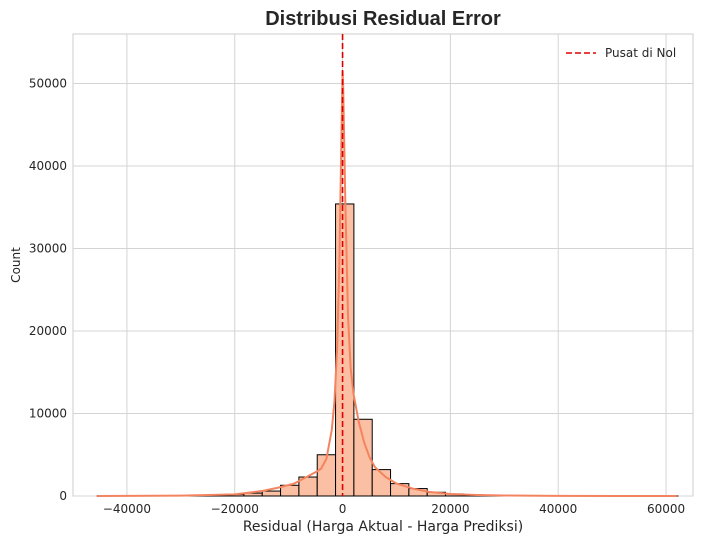 This screenshot has height=545, width=703. I want to click on chart-title: Distribusi Residual Error, so click(383, 19).